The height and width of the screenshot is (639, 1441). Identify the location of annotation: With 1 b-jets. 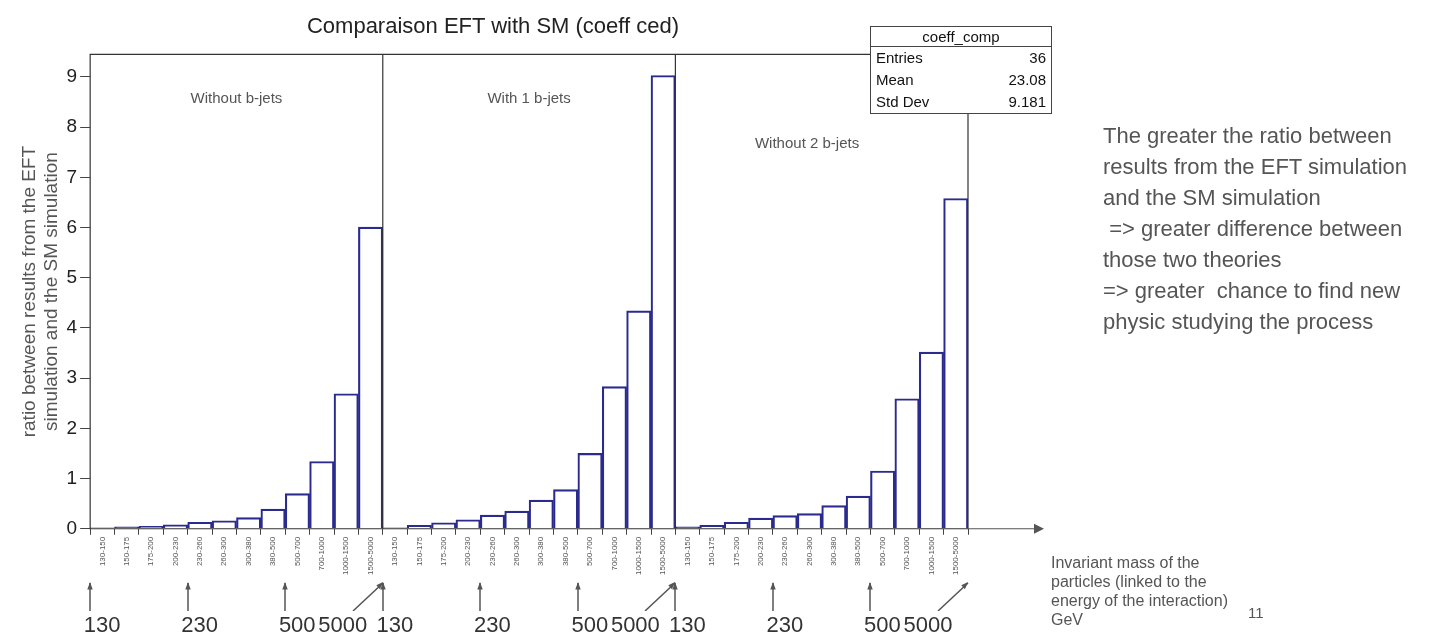
(529, 98).